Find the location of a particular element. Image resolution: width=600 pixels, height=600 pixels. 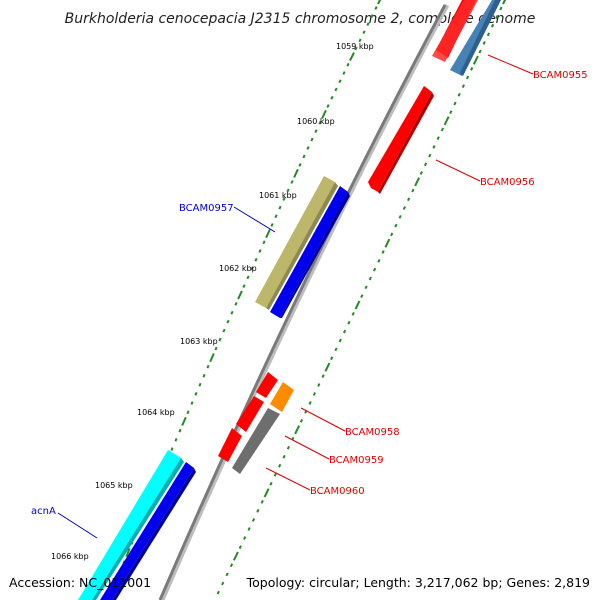

gene-label-bcam0957: BCAM0957 is located at coordinates (206, 208).